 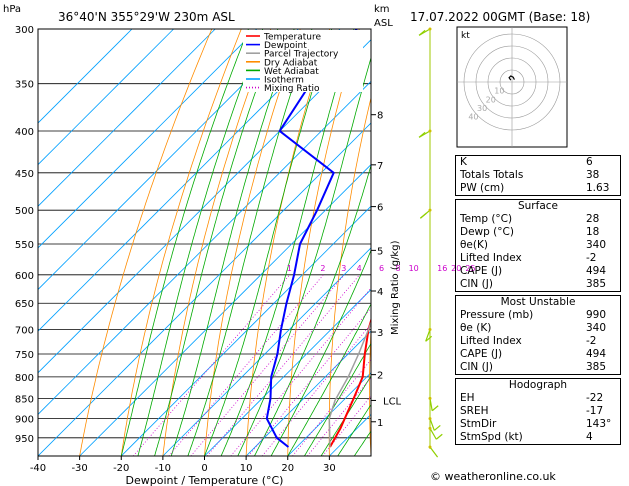 I want to click on most-unstable-row: CAPE (J) 494, so click(x=538, y=354).